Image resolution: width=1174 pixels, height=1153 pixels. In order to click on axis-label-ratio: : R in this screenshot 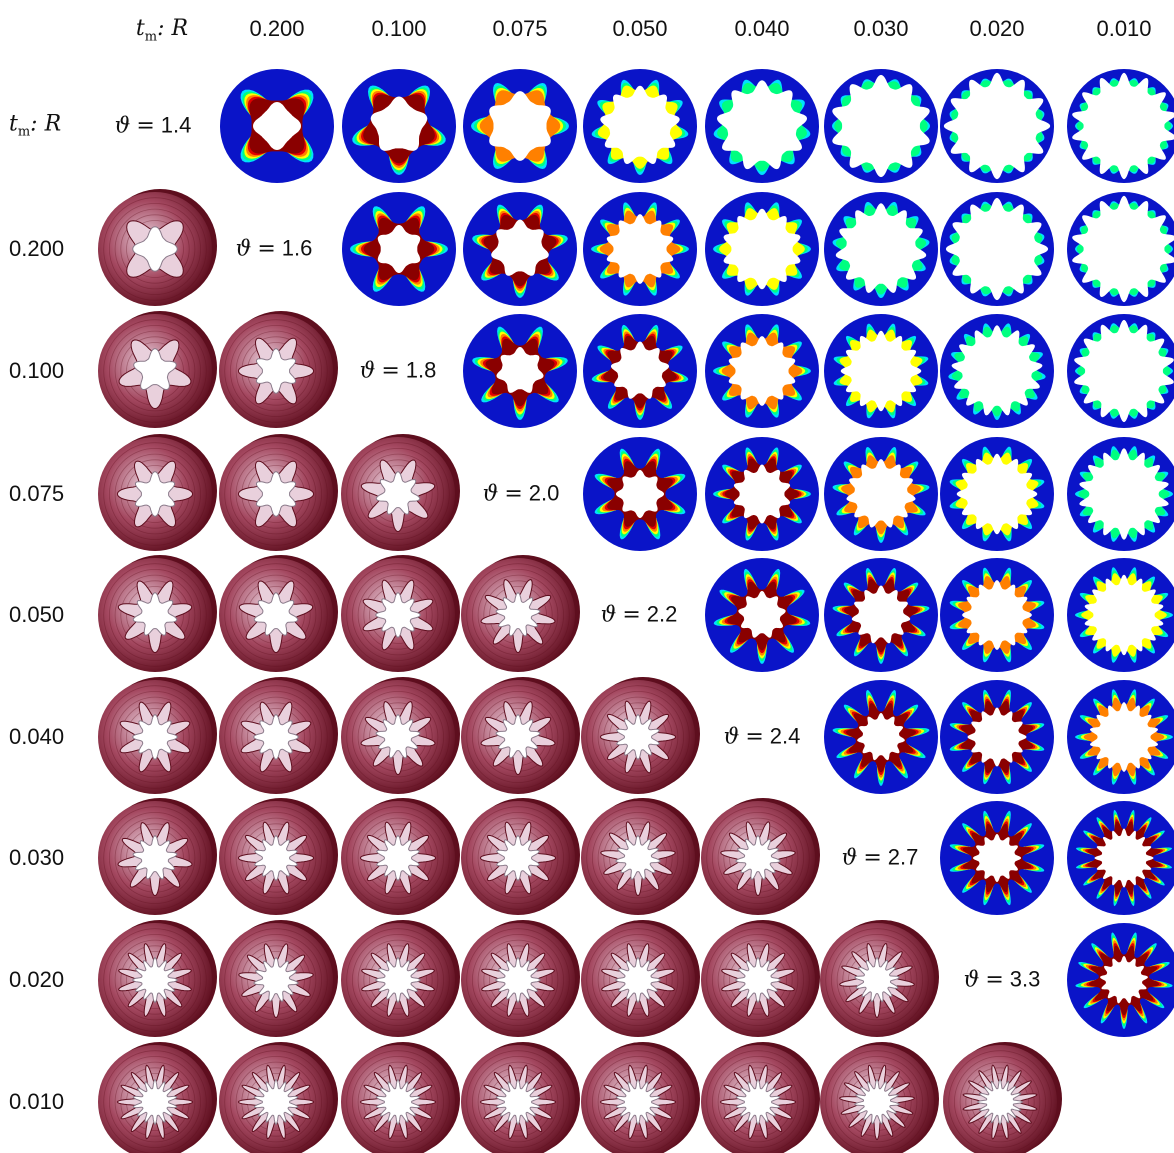, I will do `click(173, 28)`.